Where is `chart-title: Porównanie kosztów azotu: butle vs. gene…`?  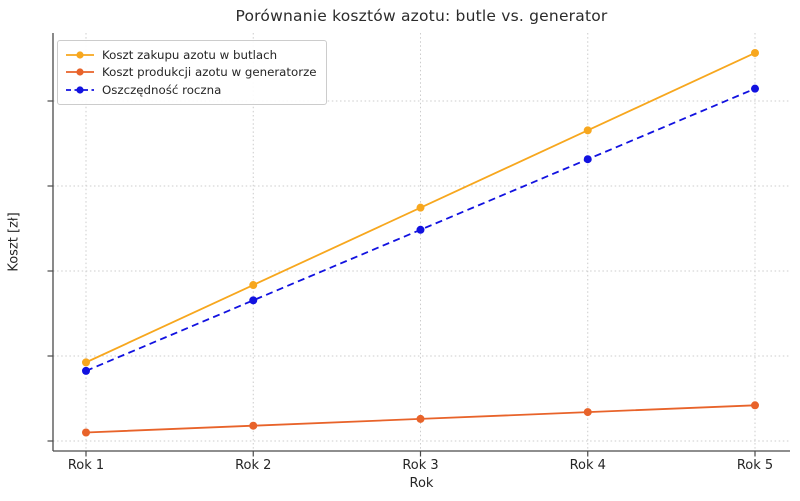
chart-title: Porównanie kosztów azotu: butle vs. gene… is located at coordinates (421, 16).